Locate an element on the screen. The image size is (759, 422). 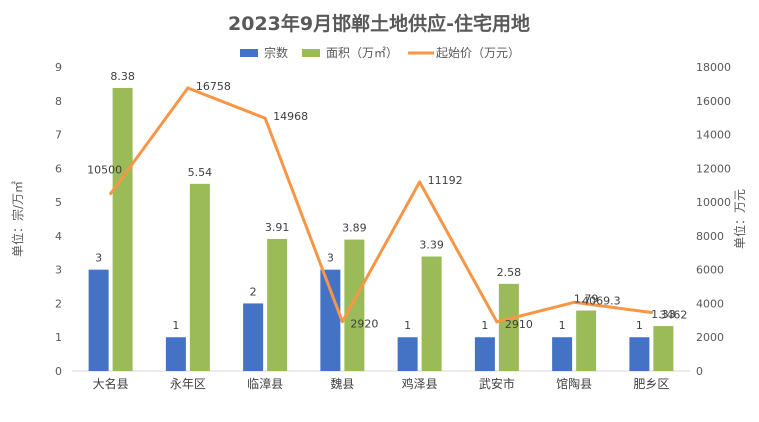
y-right-tick-label: 14000 is located at coordinates (713, 135).